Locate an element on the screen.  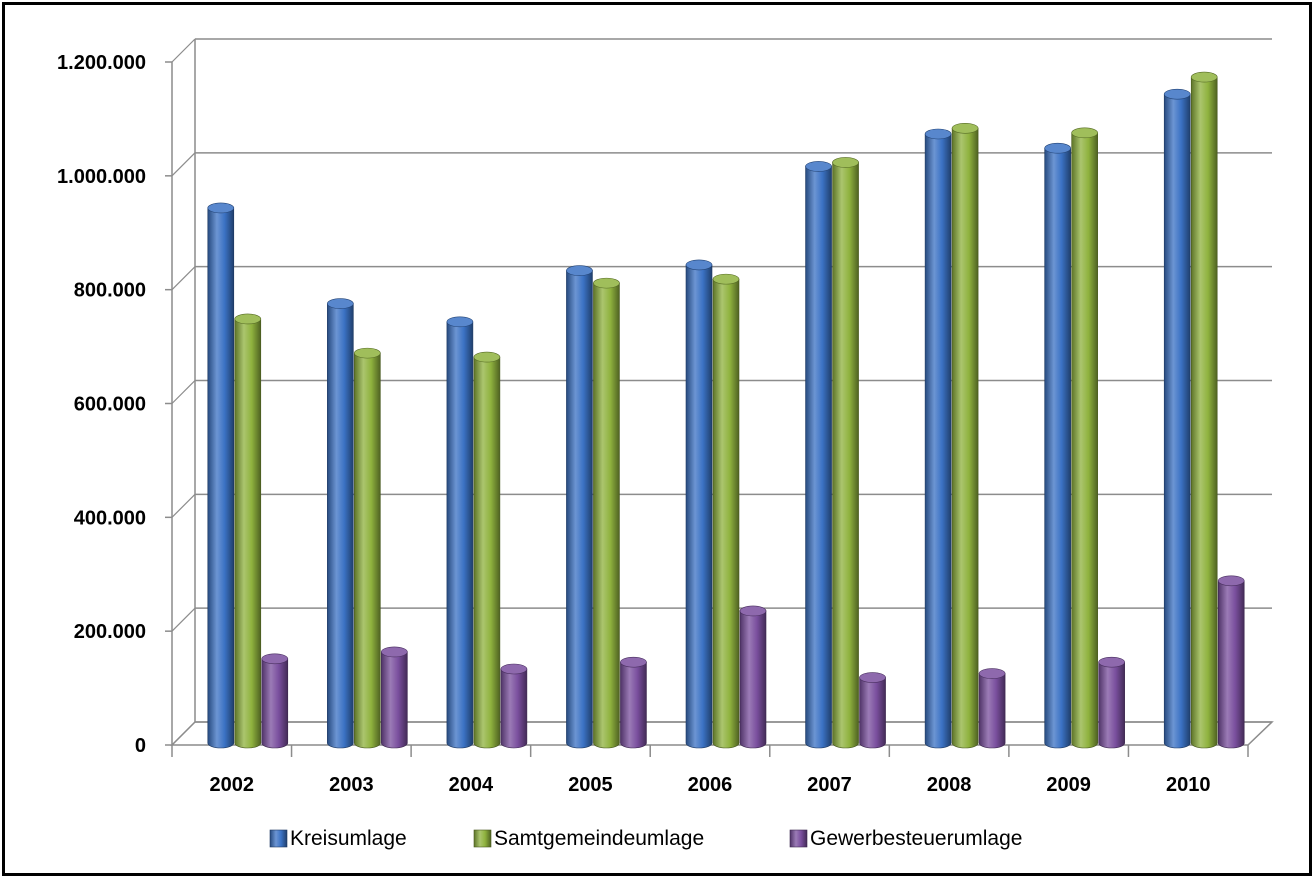
x-tick-label: 2006 is located at coordinates (710, 785).